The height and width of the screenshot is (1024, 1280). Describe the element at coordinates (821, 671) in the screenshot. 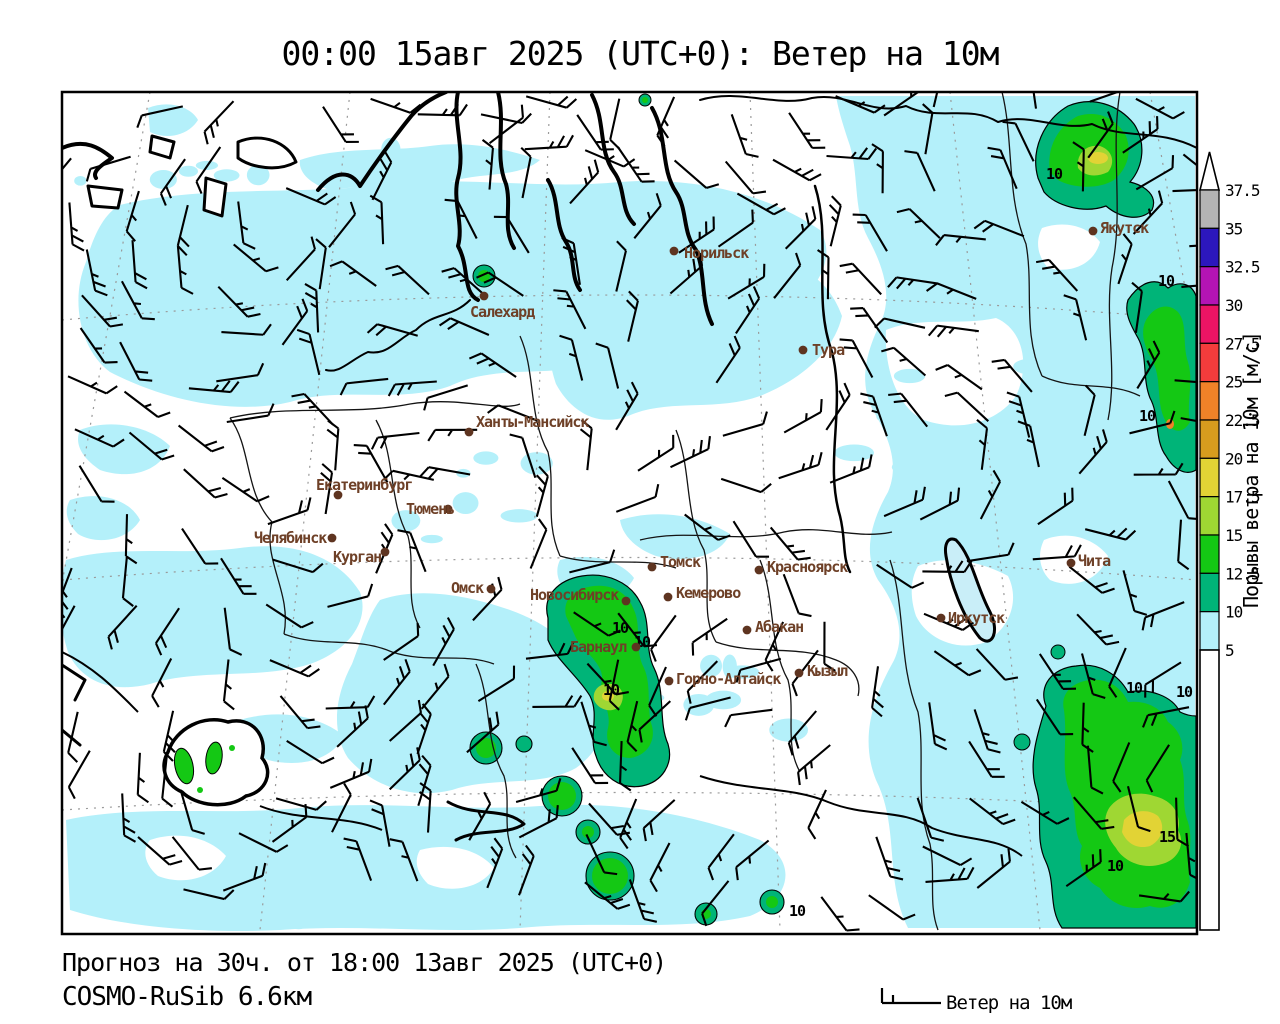

I see `city-marker: Кызыл` at that location.